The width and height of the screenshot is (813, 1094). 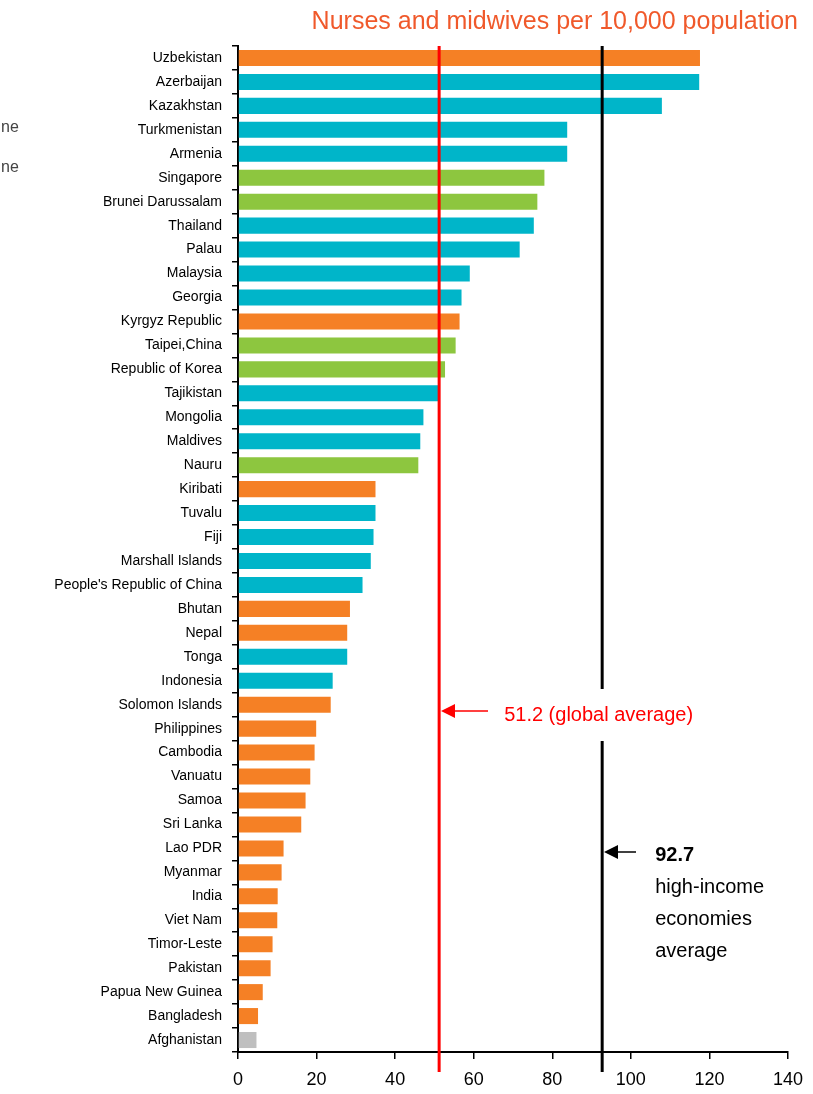 I want to click on y-tick-label: People's Republic of China, so click(x=138, y=583).